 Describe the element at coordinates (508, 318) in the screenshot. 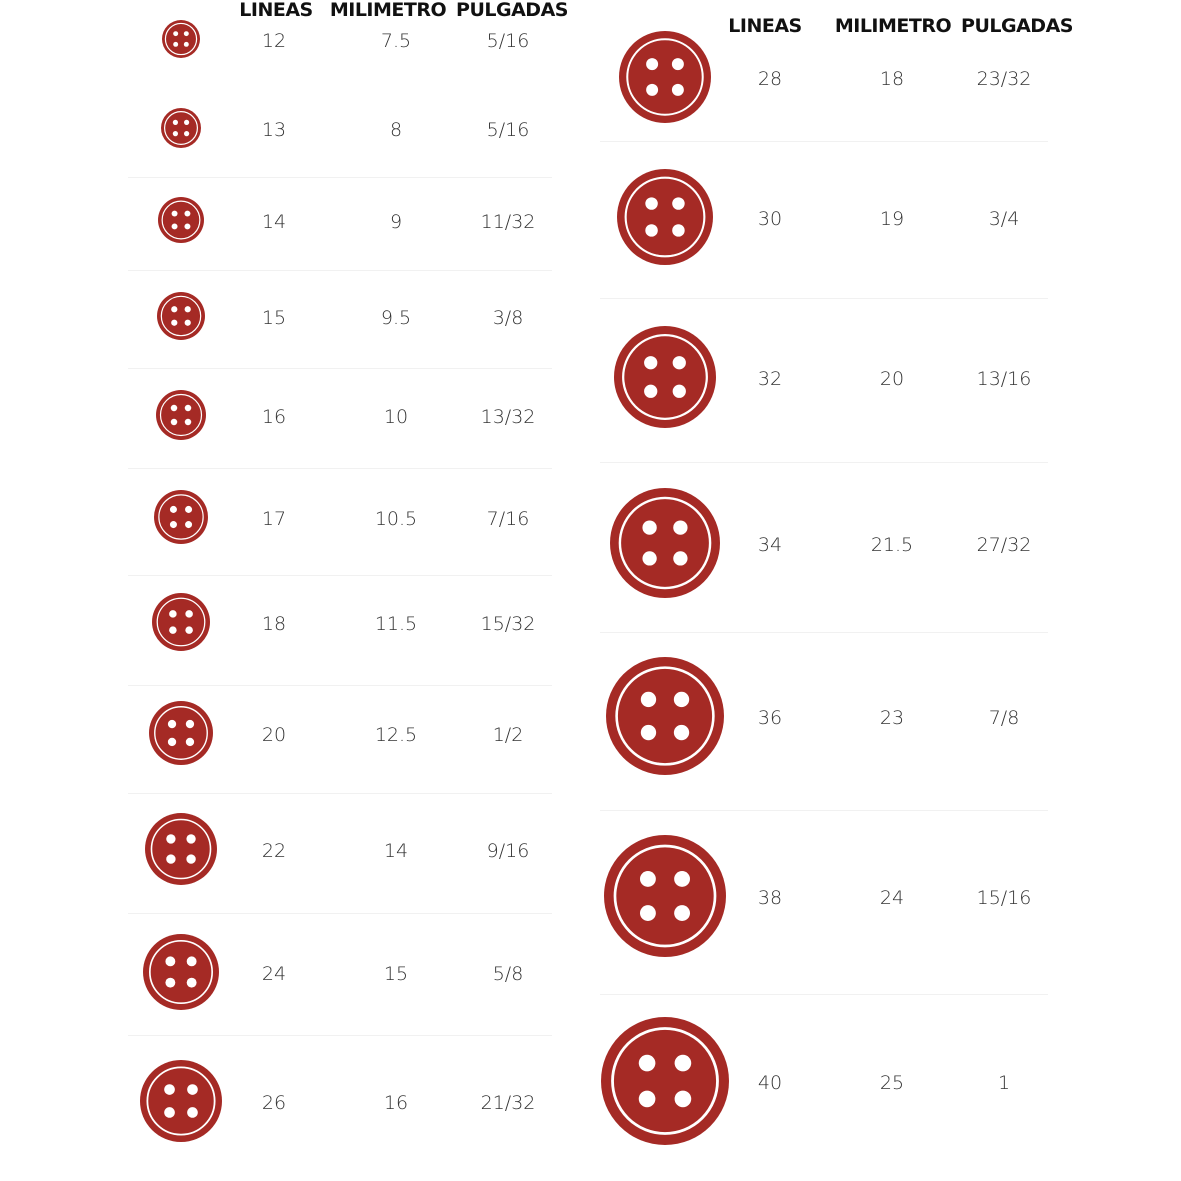

I see `cell-pulgadas: 3/8` at that location.